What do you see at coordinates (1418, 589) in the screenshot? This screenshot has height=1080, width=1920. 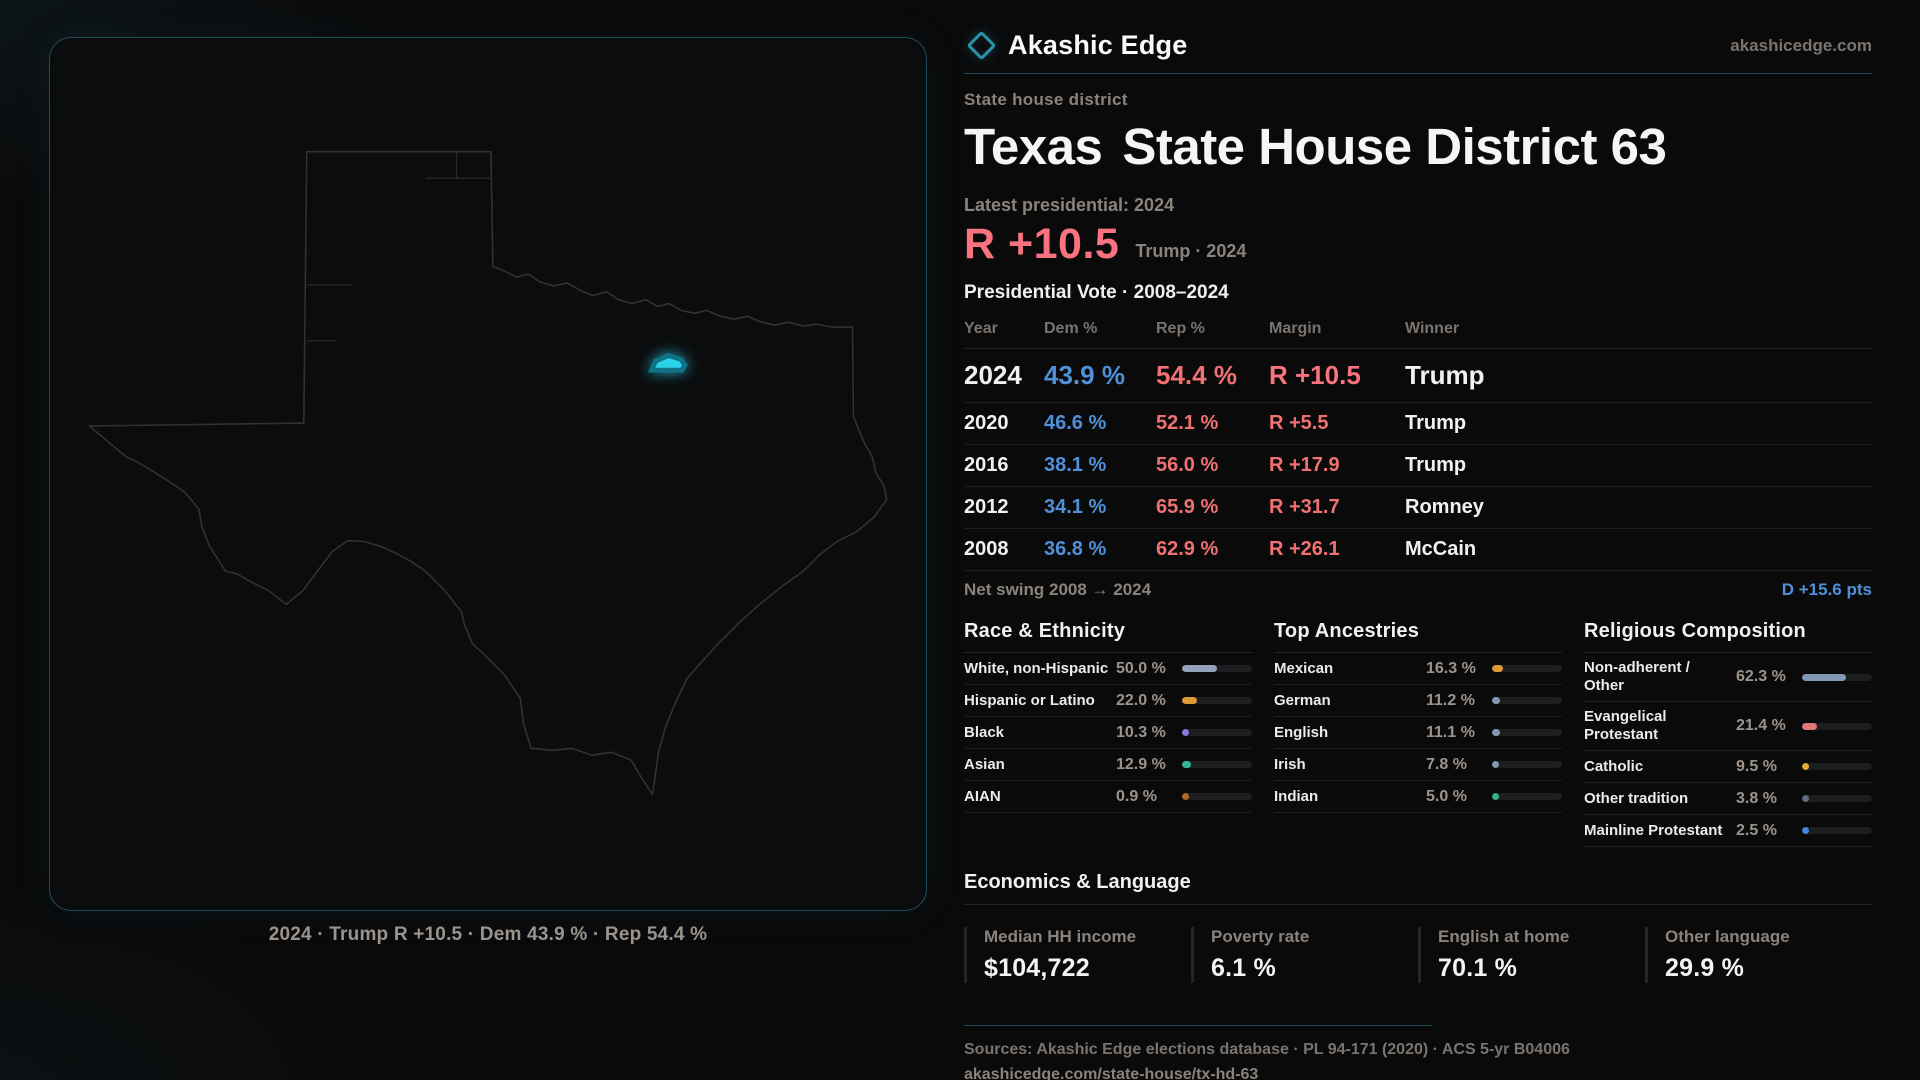 I see `net-swing-row: Net swing 2008 → 2024 D +15.6 pts` at bounding box center [1418, 589].